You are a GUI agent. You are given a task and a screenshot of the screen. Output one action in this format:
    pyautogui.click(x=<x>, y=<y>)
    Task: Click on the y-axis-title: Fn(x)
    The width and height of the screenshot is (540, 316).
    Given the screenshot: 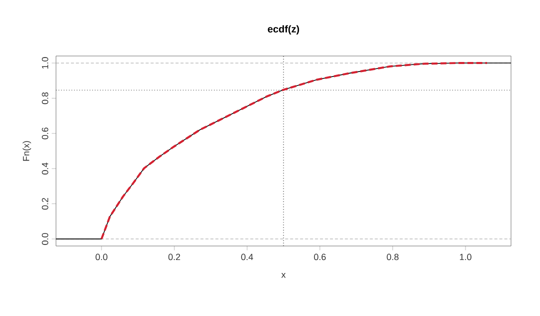 What is the action you would take?
    pyautogui.click(x=27, y=151)
    